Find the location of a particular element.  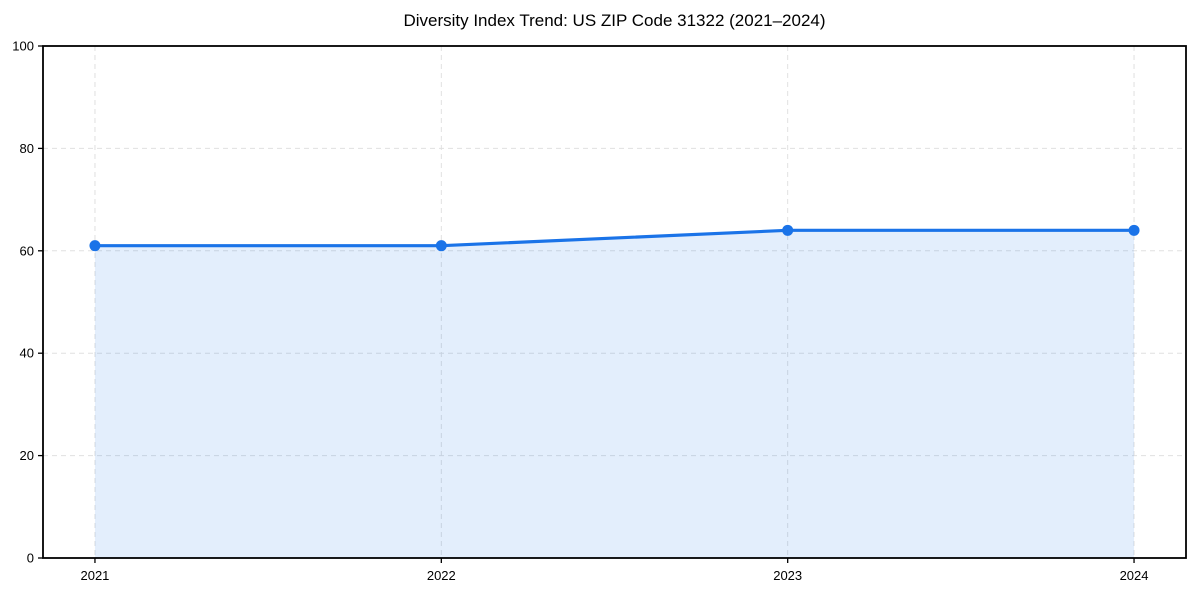

x-tick-label-2021: 2021 is located at coordinates (94, 575).